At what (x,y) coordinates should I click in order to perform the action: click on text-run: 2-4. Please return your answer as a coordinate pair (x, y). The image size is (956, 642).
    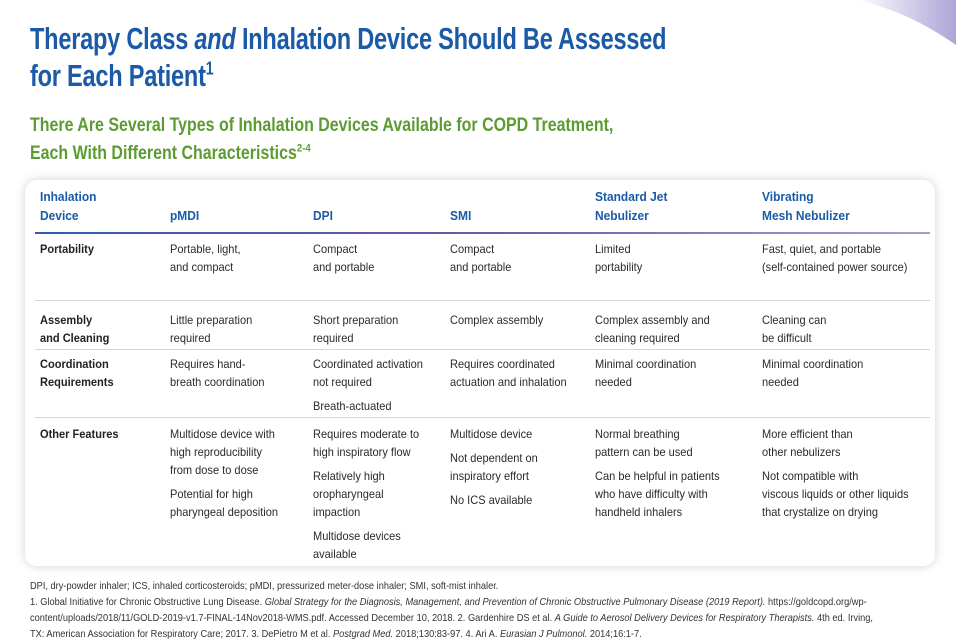
    Looking at the image, I should click on (303, 148).